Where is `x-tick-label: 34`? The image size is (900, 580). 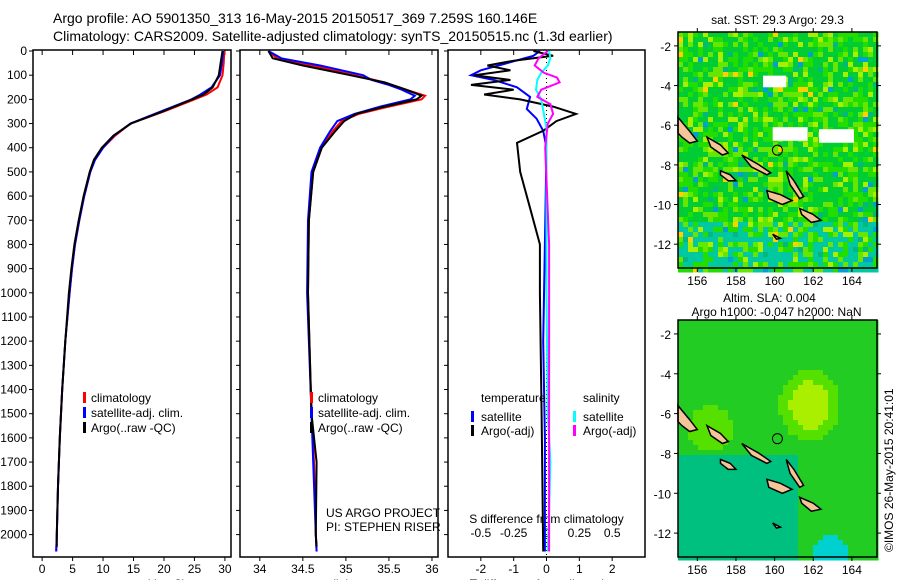
x-tick-label: 34 is located at coordinates (260, 569).